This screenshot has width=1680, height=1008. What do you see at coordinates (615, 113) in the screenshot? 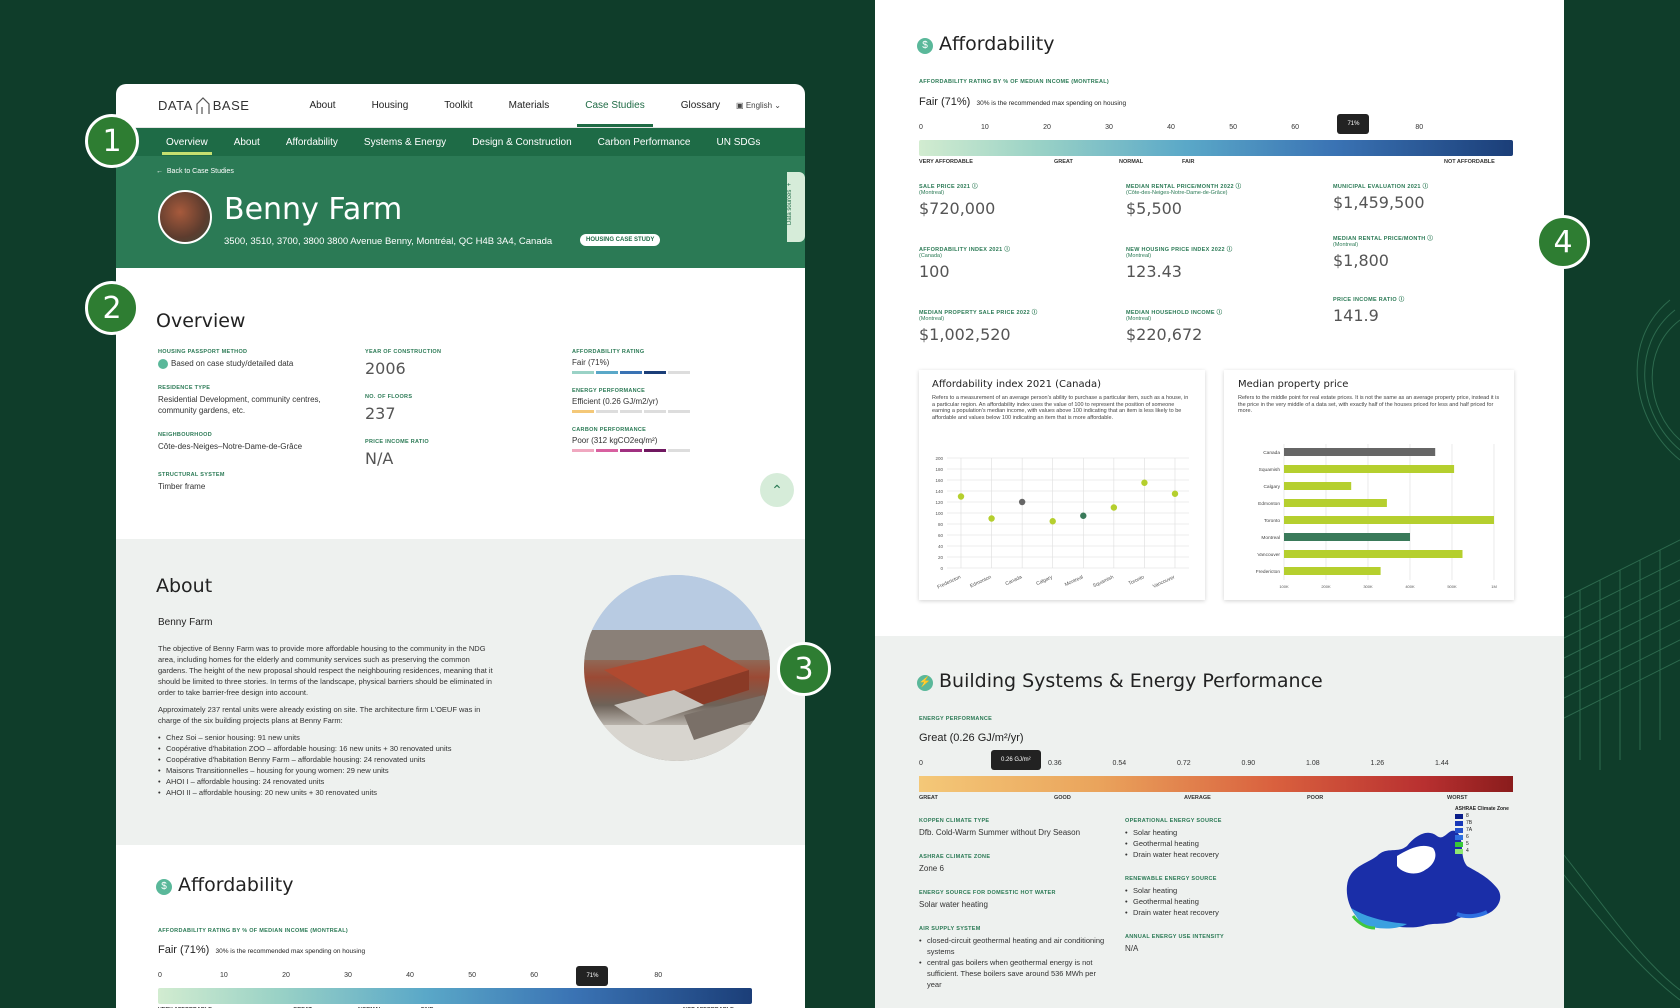
I see `nav-link-case-studies: Case Studies` at bounding box center [615, 113].